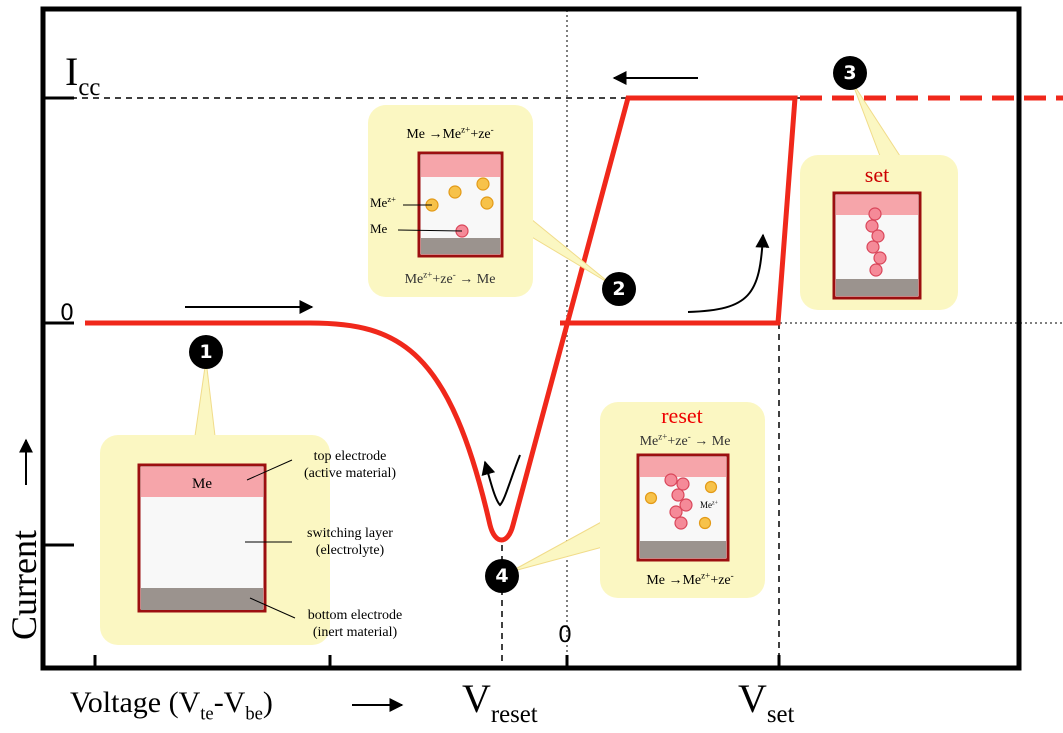 This screenshot has width=1063, height=733. What do you see at coordinates (350, 473) in the screenshot?
I see `annotation: (active material)` at bounding box center [350, 473].